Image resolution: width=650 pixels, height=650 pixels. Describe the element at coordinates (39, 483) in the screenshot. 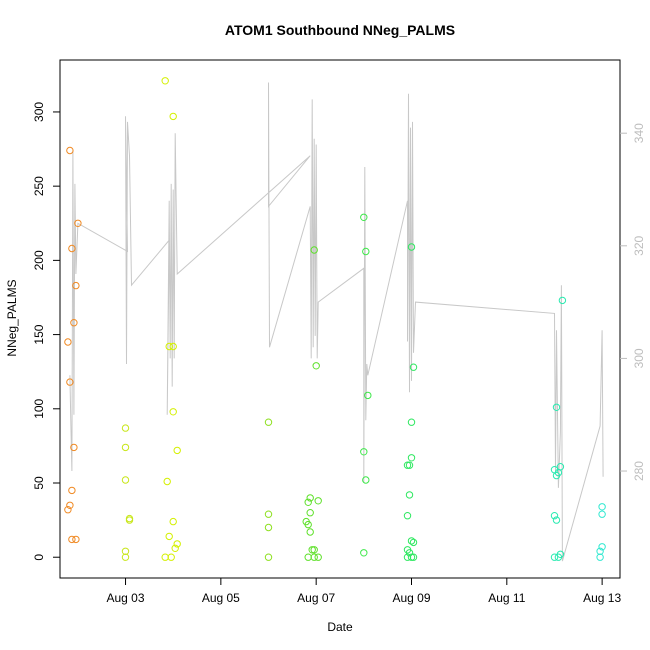

I see `y-tick-label: 50` at that location.